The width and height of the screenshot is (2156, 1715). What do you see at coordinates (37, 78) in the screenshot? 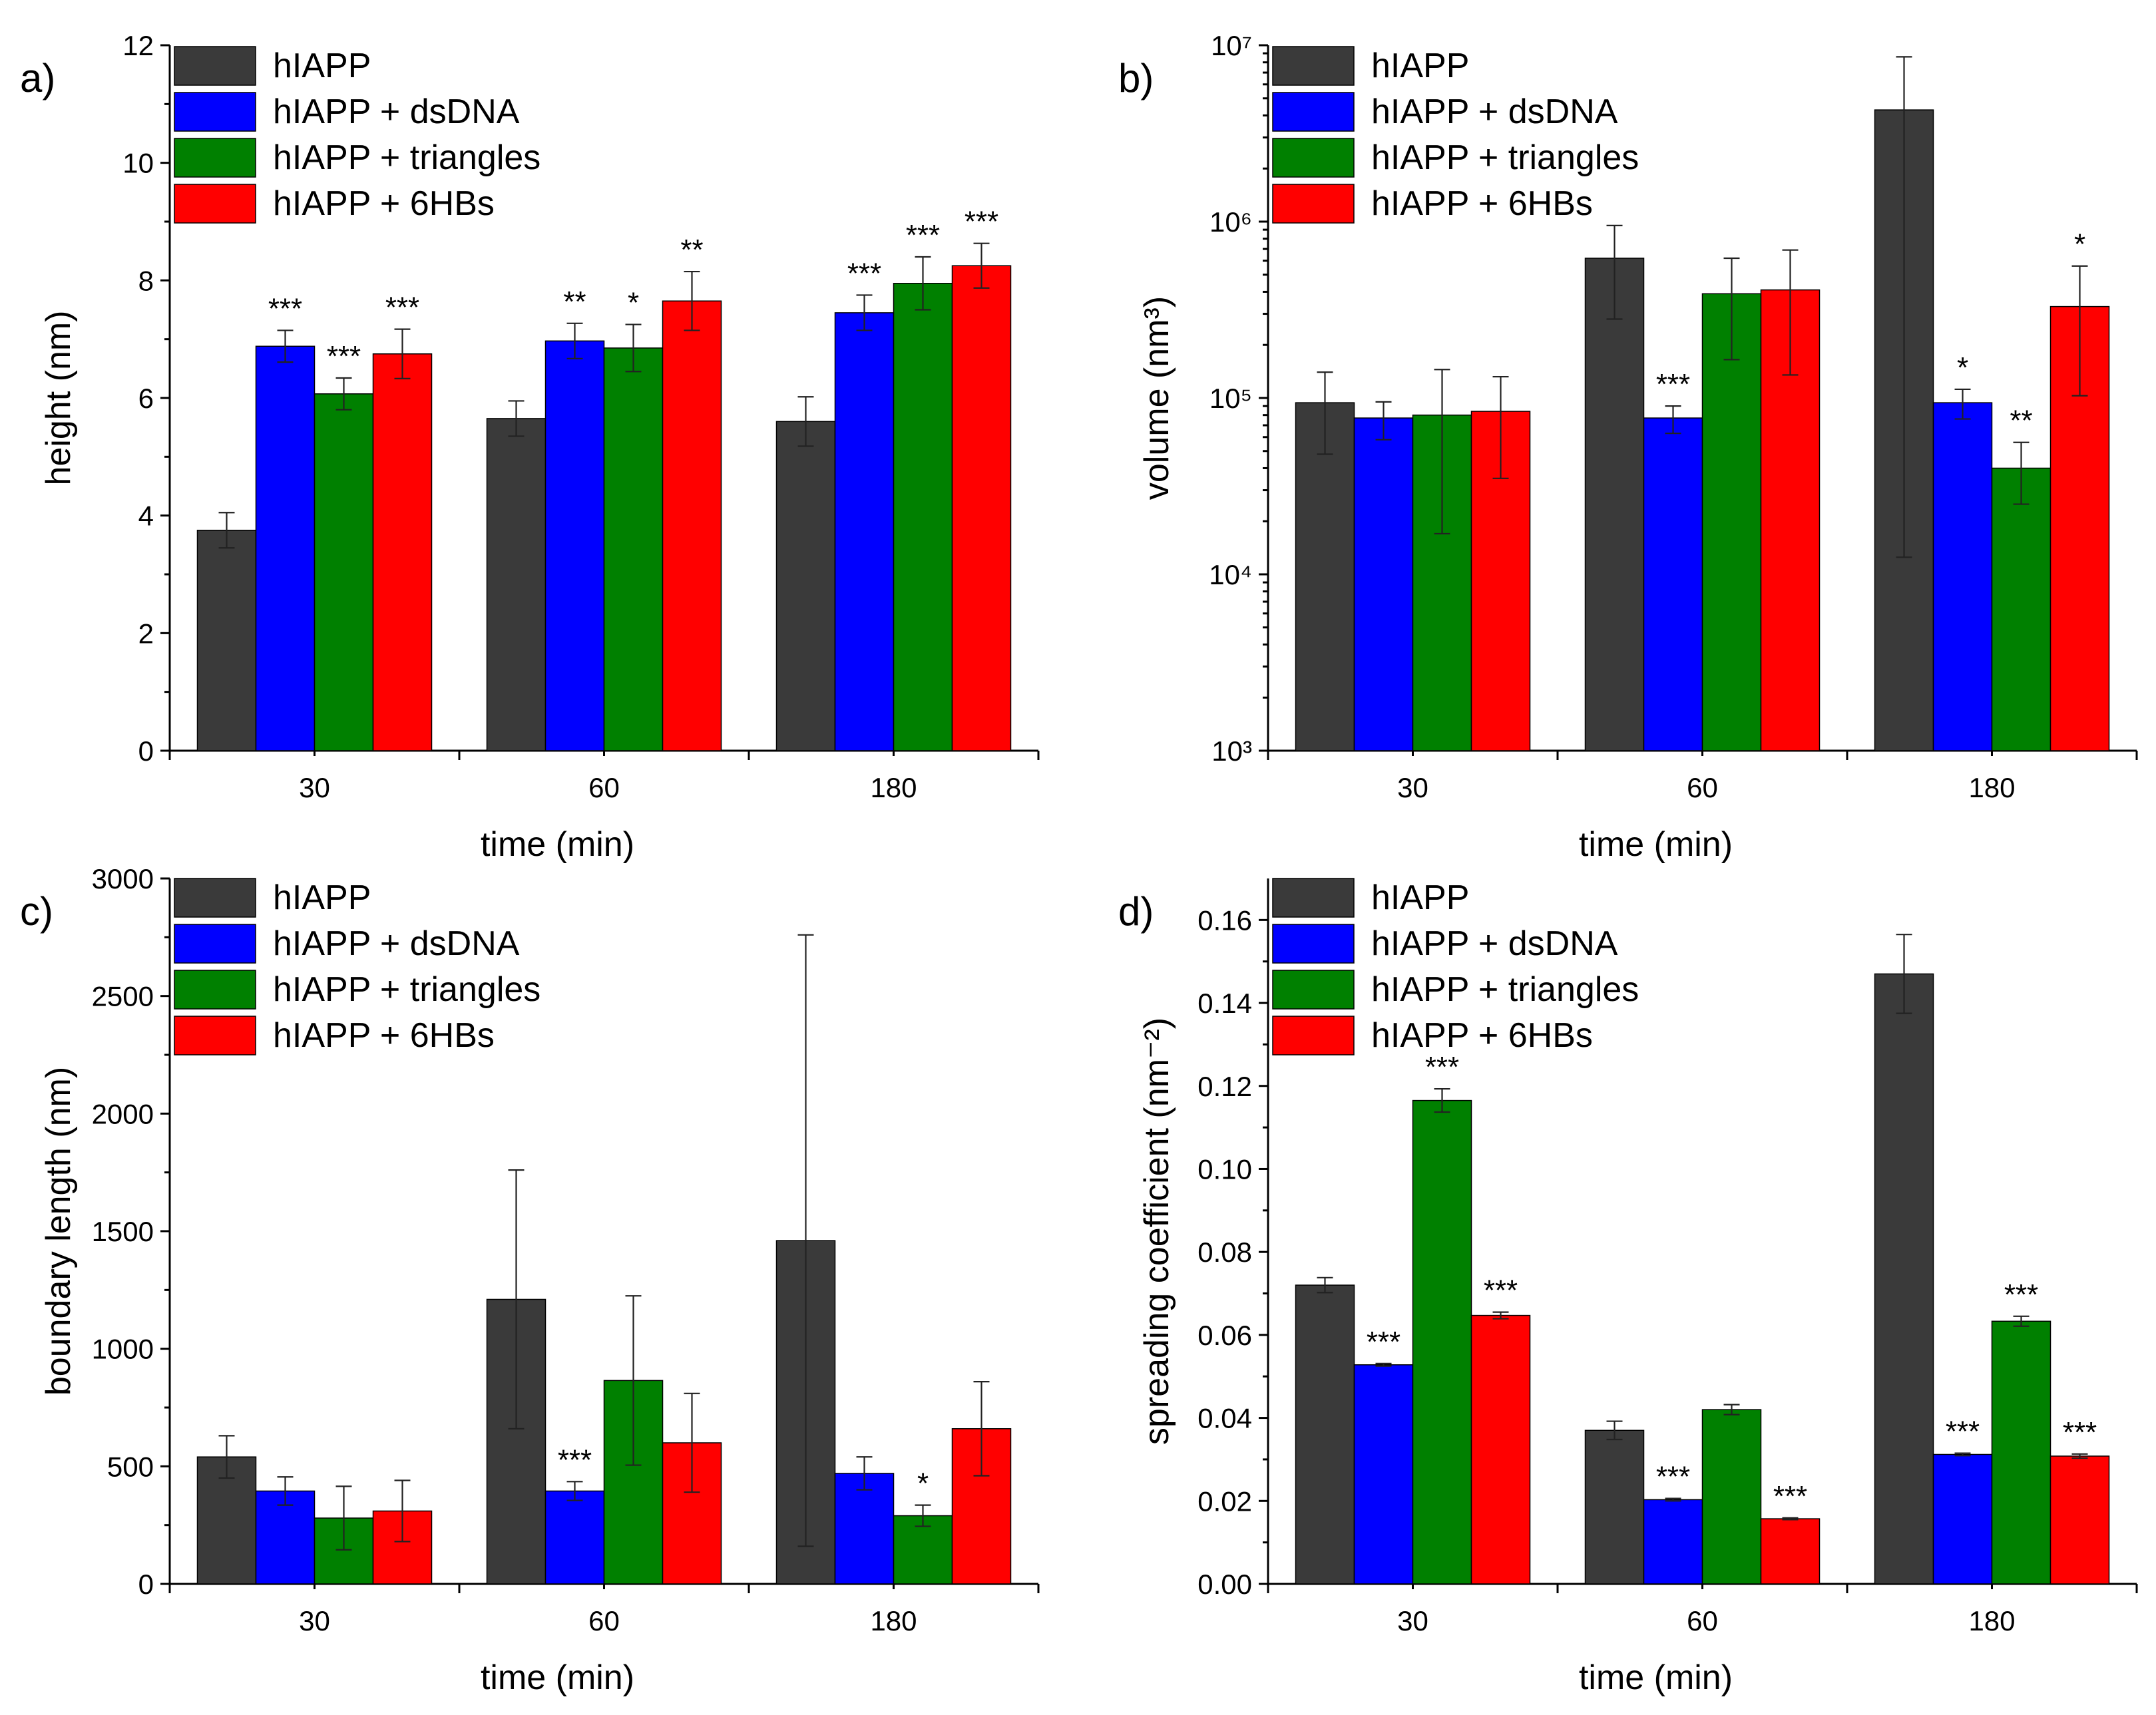
I see `panel-label: a)` at bounding box center [37, 78].